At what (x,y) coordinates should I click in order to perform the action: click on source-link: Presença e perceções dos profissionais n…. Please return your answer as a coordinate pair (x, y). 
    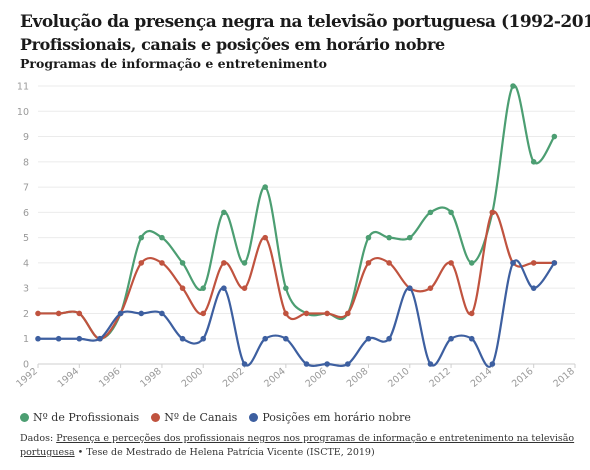
    Looking at the image, I should click on (297, 445).